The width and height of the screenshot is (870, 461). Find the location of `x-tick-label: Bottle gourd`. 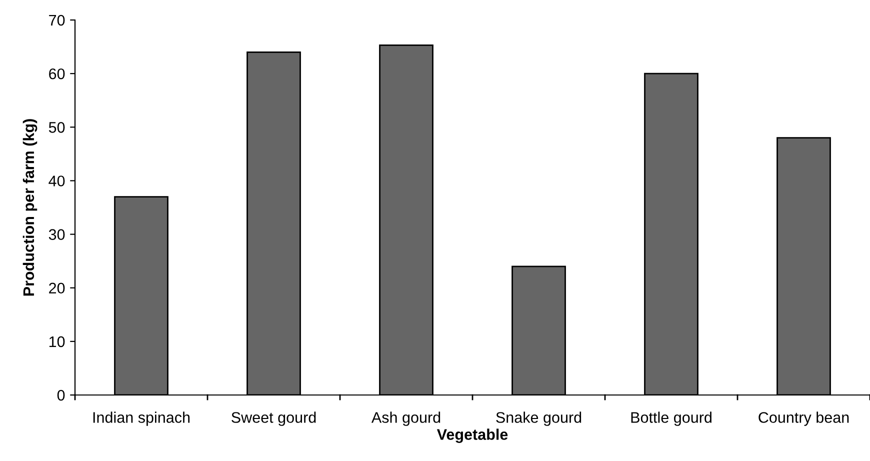

x-tick-label: Bottle gourd is located at coordinates (671, 419).